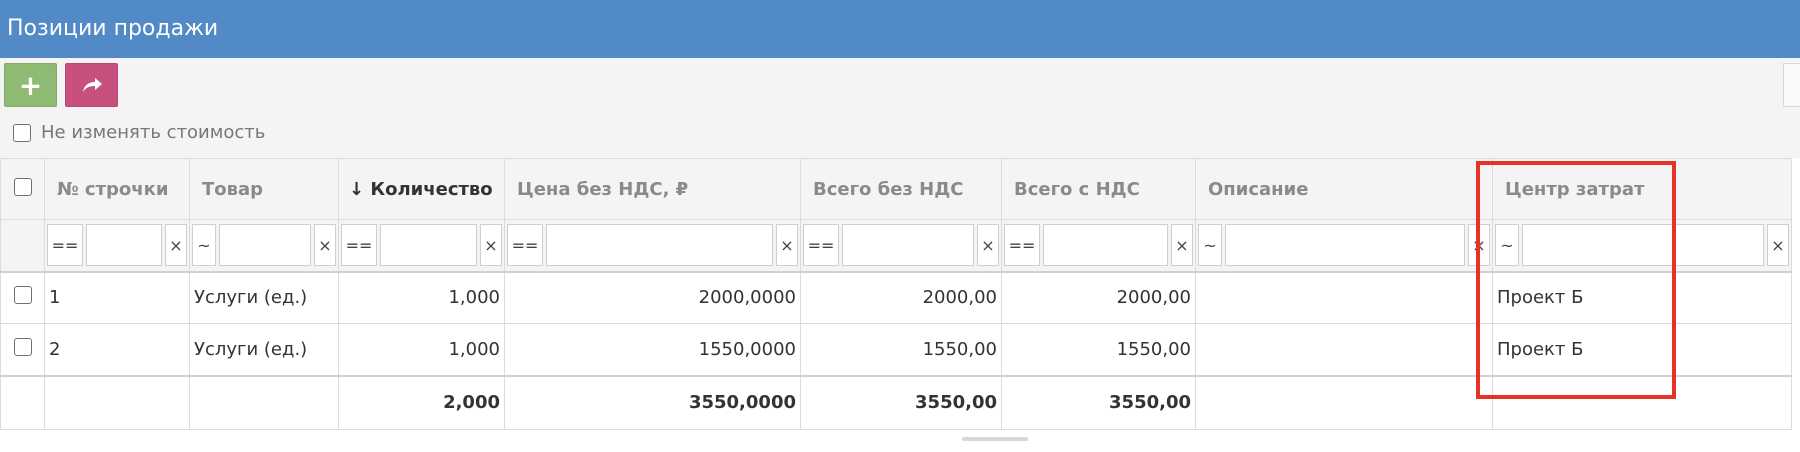 The width and height of the screenshot is (1800, 452). What do you see at coordinates (901, 349) in the screenshot?
I see `cell-total-excl-vat: 1550,00` at bounding box center [901, 349].